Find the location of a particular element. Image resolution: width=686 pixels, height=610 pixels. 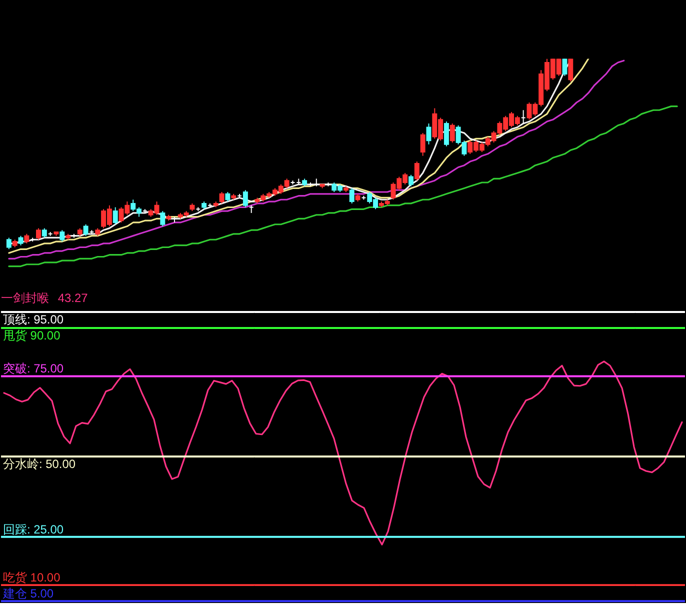

ref-line-label: 分水岭: 50.00 is located at coordinates (39, 464).